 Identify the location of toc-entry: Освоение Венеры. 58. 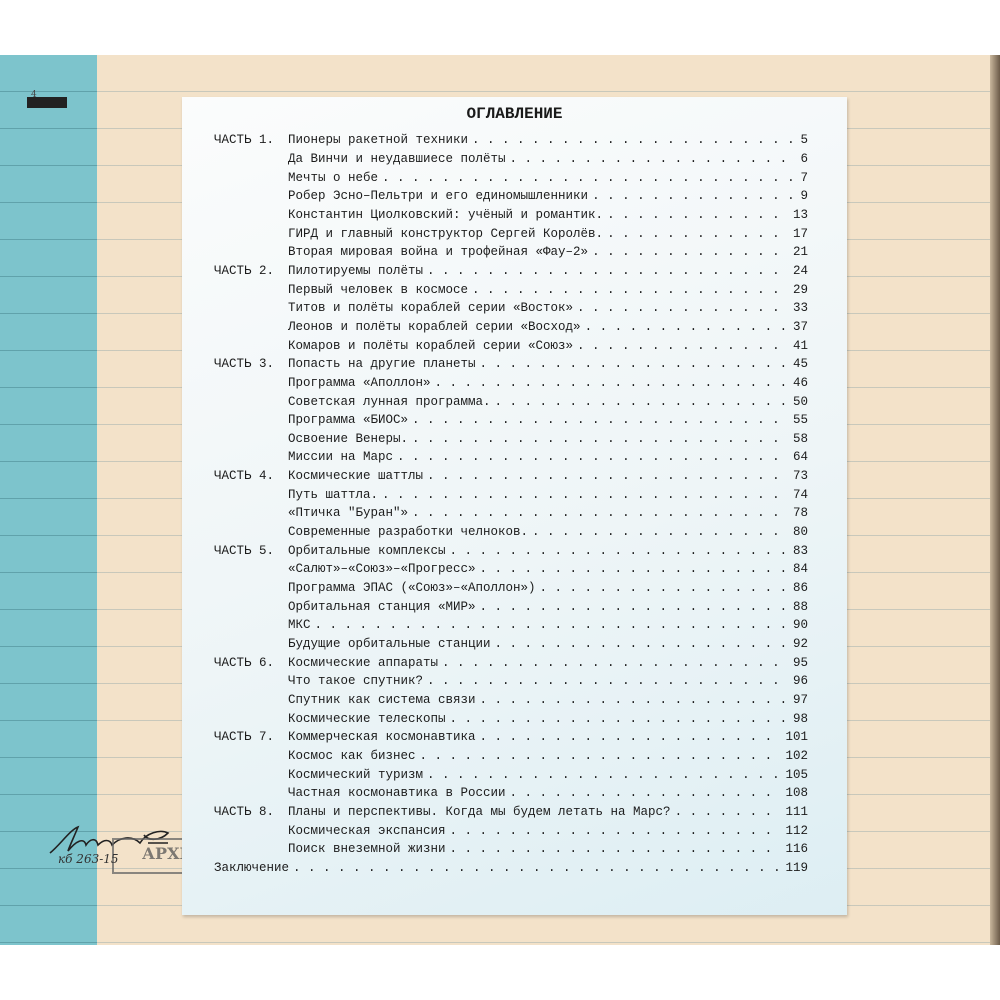
(511, 439).